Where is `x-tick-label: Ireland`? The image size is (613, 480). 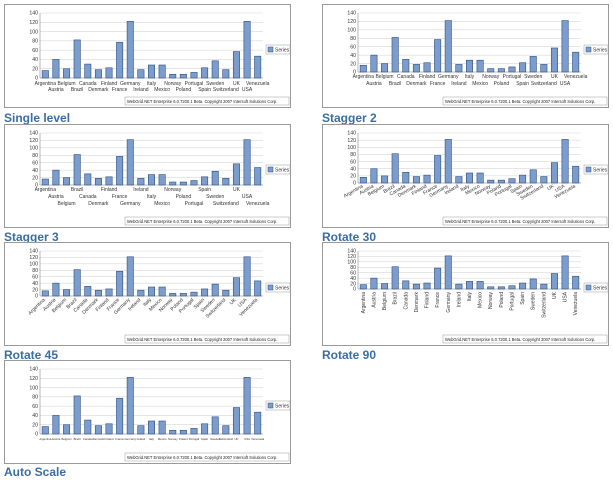 x-tick-label: Ireland is located at coordinates (141, 439).